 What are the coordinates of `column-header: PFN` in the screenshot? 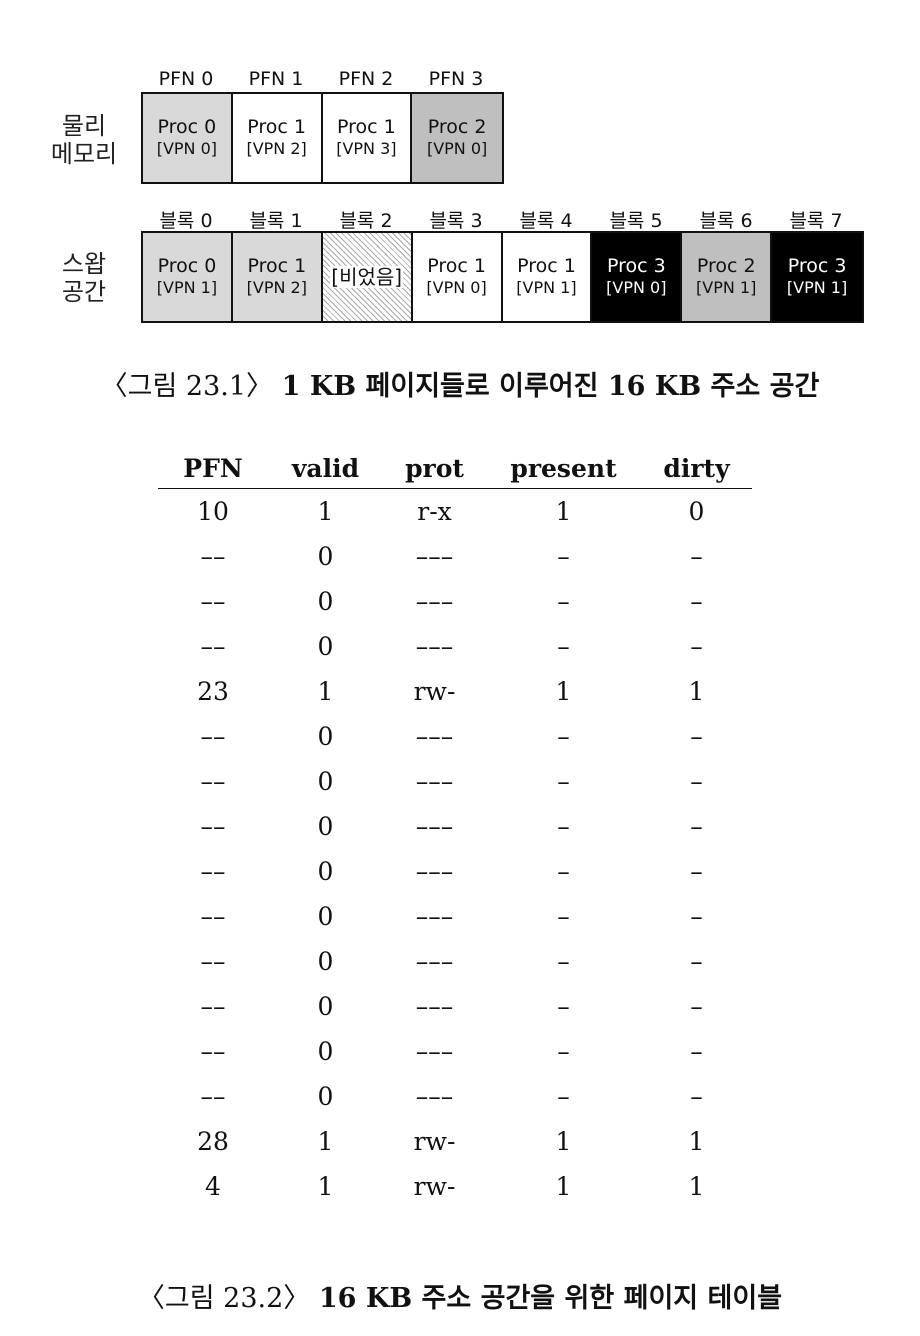 It's located at (213, 468).